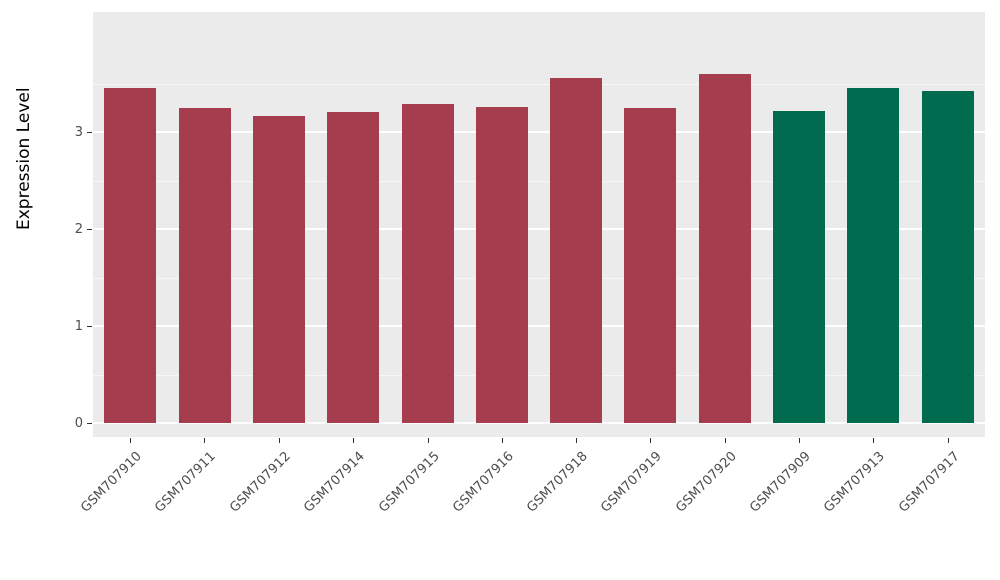  I want to click on bar-GSM707919, so click(650, 265).